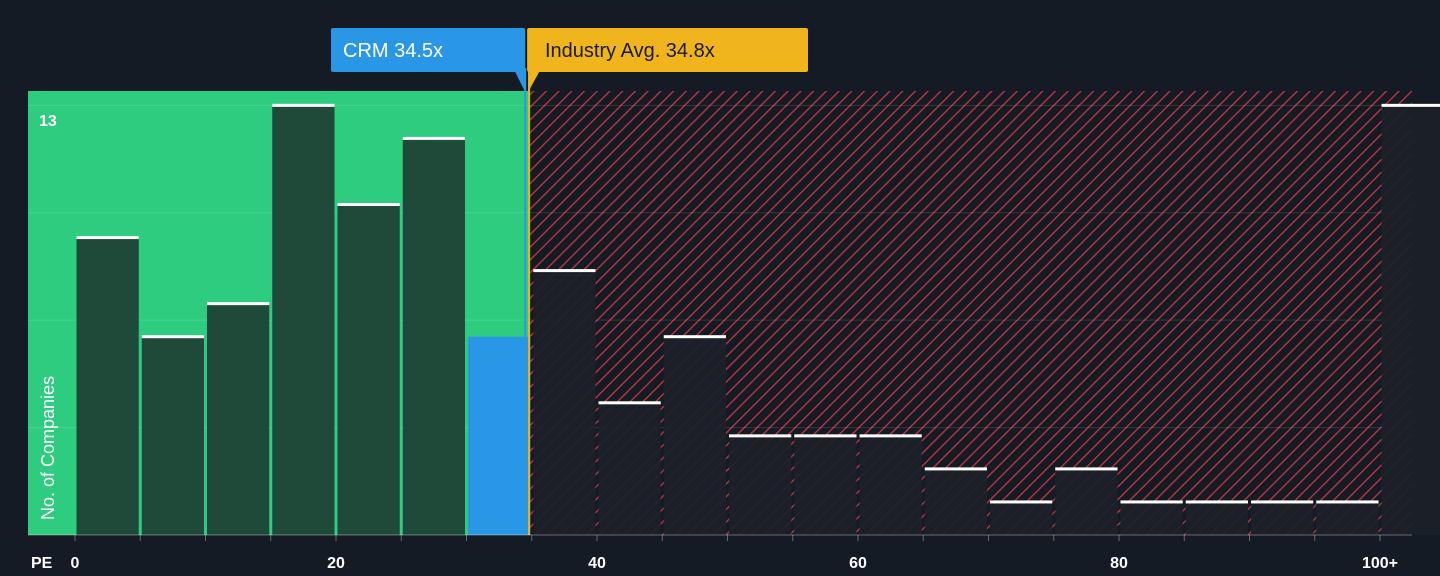  Describe the element at coordinates (393, 51) in the screenshot. I see `company-label-text: CRM 34.5x` at that location.